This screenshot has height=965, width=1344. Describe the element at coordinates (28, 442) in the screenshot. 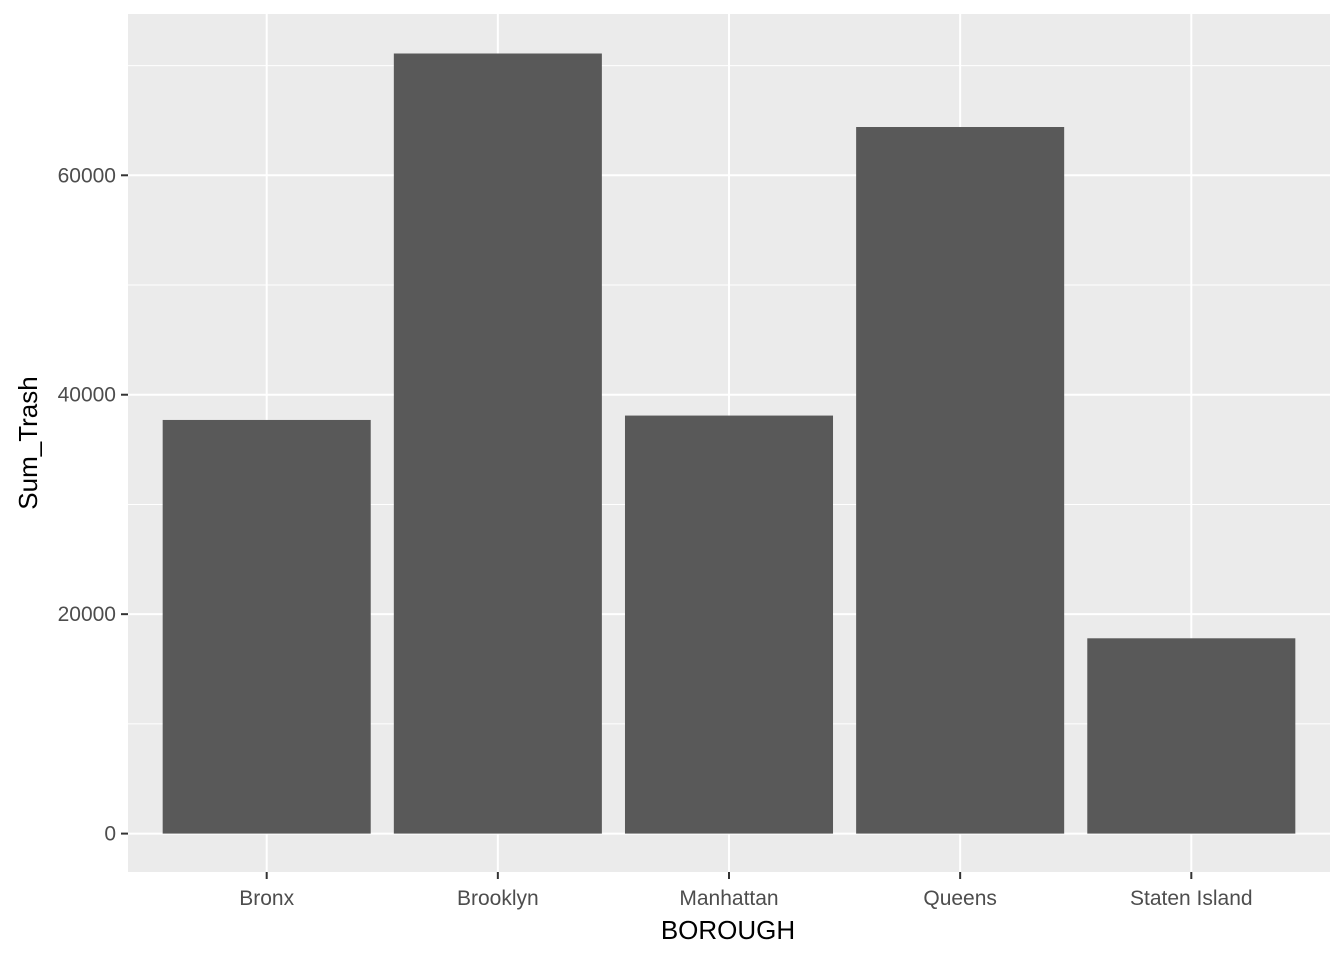

I see `y-axis-title: Sum_Trash` at that location.